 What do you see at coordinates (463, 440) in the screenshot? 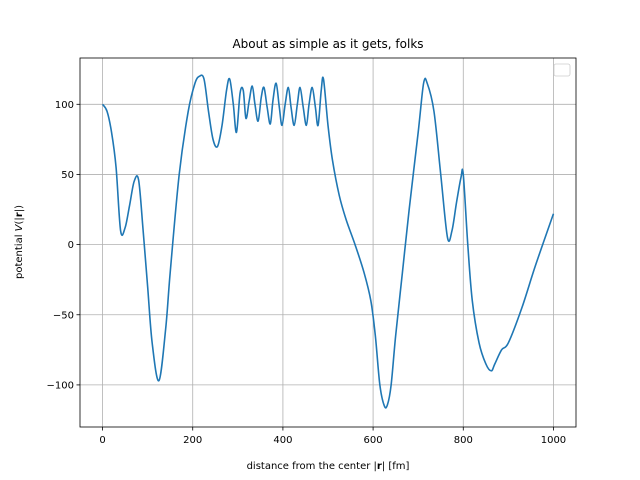
I see `x-tick-label: 800` at bounding box center [463, 440].